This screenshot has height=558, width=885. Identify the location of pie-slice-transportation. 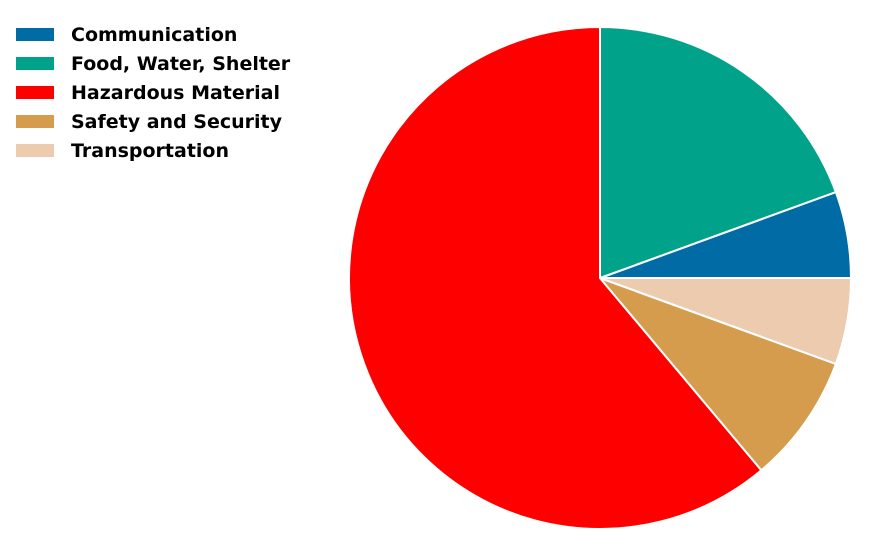
(725, 321).